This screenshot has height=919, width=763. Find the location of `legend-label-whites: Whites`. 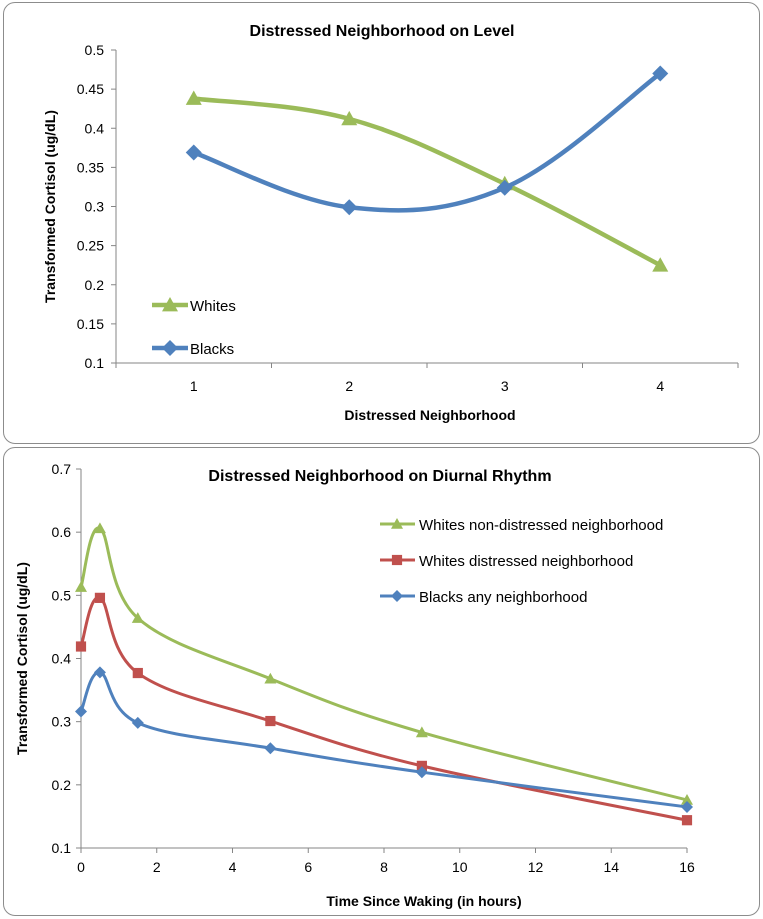

legend-label-whites: Whites is located at coordinates (213, 306).